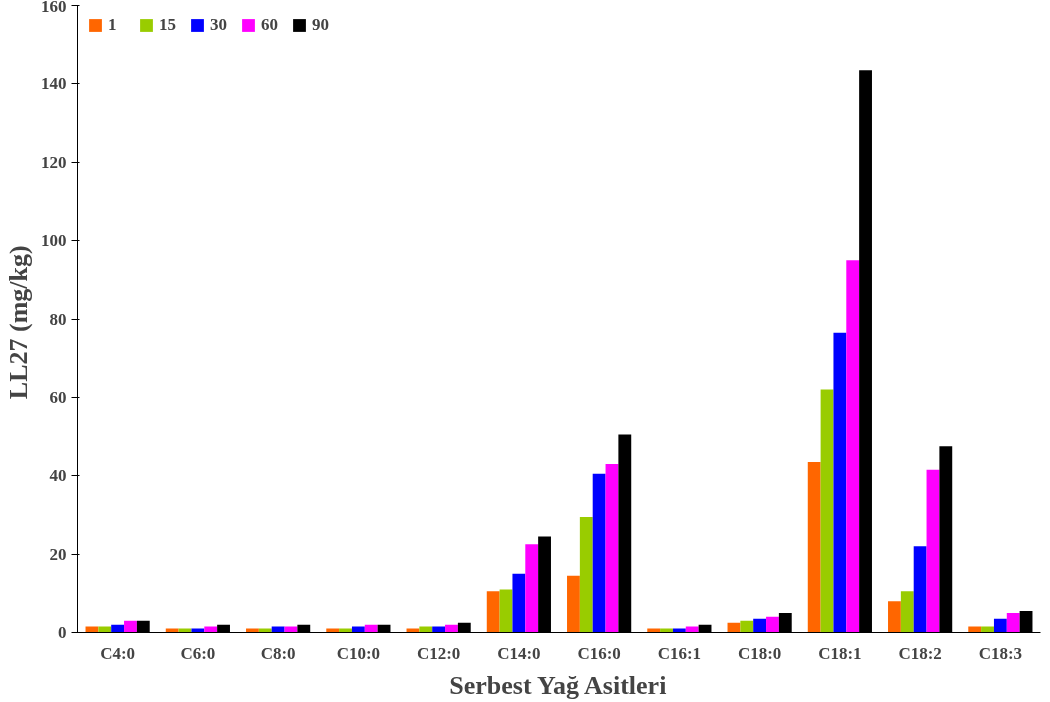 This screenshot has height=702, width=1050. What do you see at coordinates (358, 653) in the screenshot?
I see `x-tick-label: C10:0` at bounding box center [358, 653].